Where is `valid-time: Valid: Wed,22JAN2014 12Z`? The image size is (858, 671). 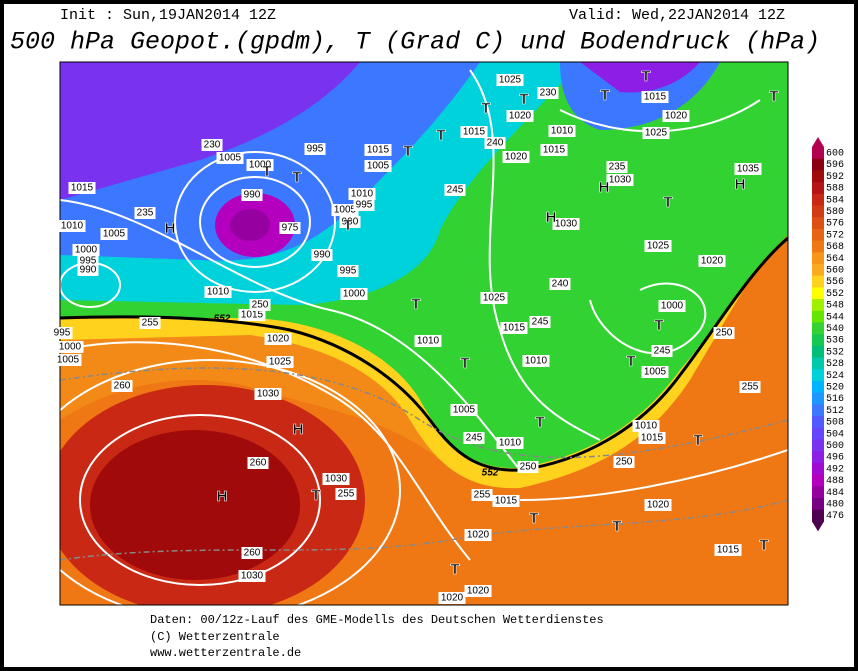 valid-time: Valid: Wed,22JAN2014 12Z is located at coordinates (677, 15).